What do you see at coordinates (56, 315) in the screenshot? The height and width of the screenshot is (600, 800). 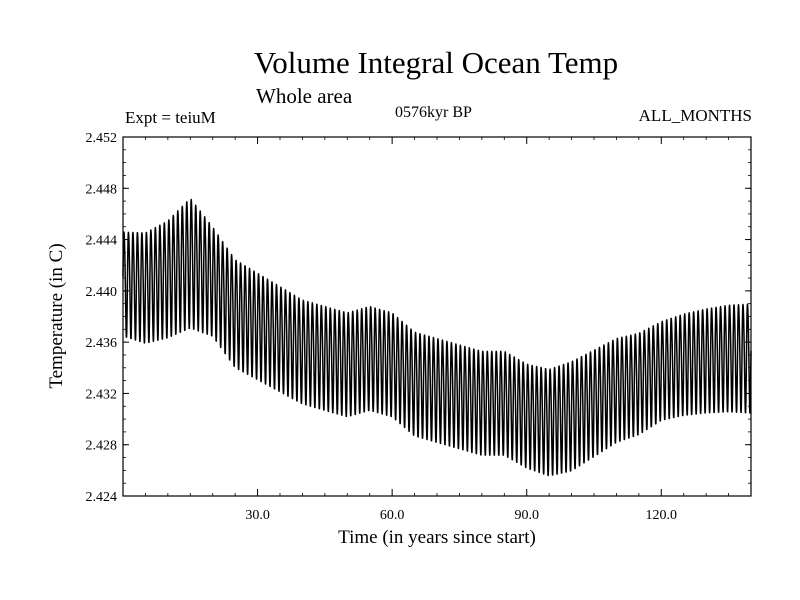 I see `y-axis-label: Temperature (in C)` at bounding box center [56, 315].